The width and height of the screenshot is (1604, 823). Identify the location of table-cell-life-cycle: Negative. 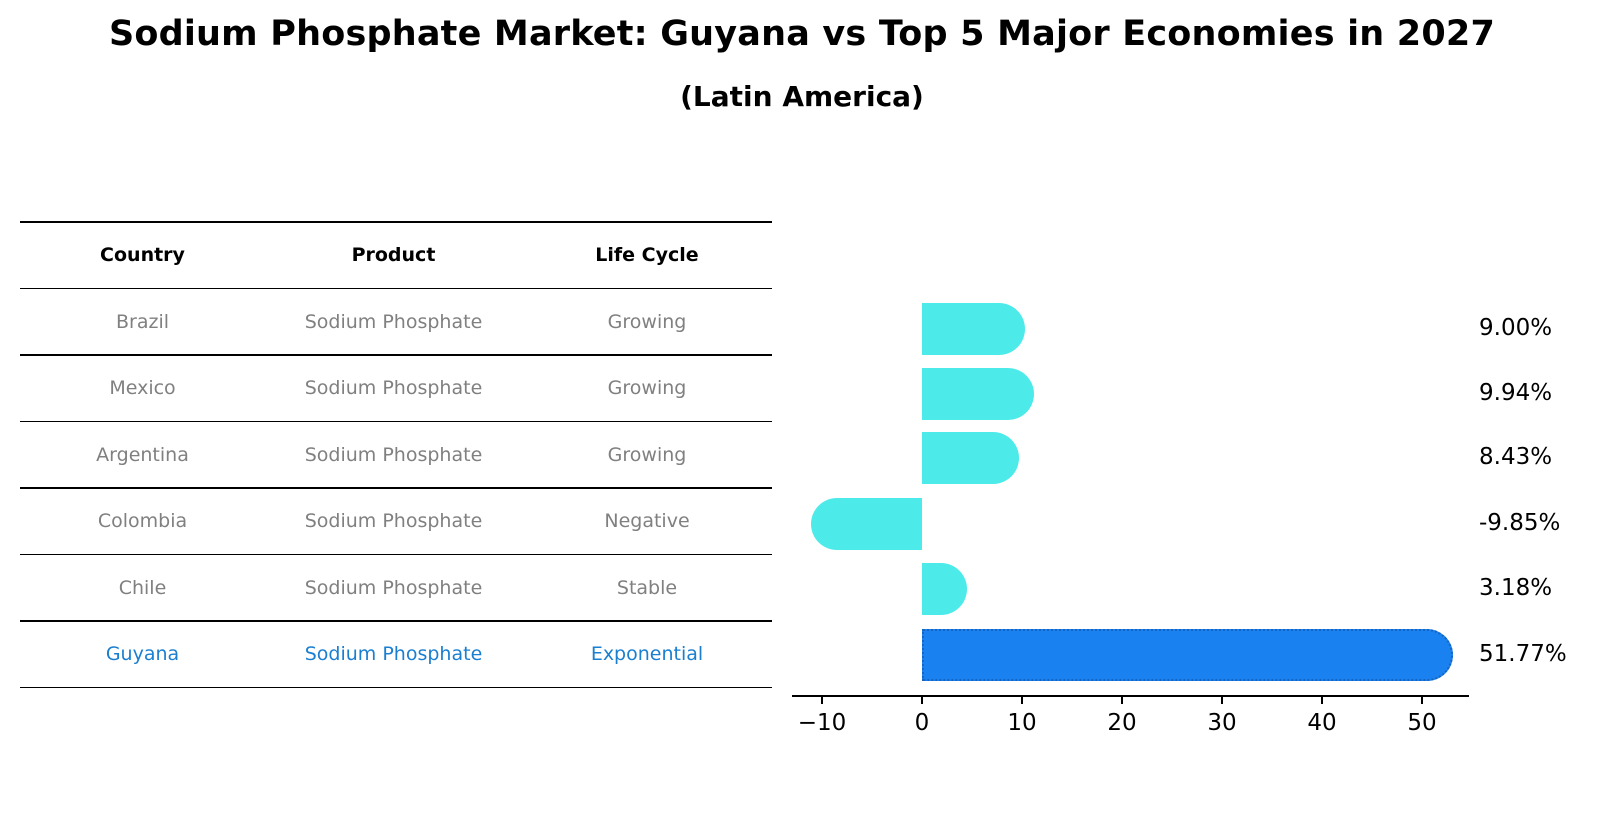
(647, 521).